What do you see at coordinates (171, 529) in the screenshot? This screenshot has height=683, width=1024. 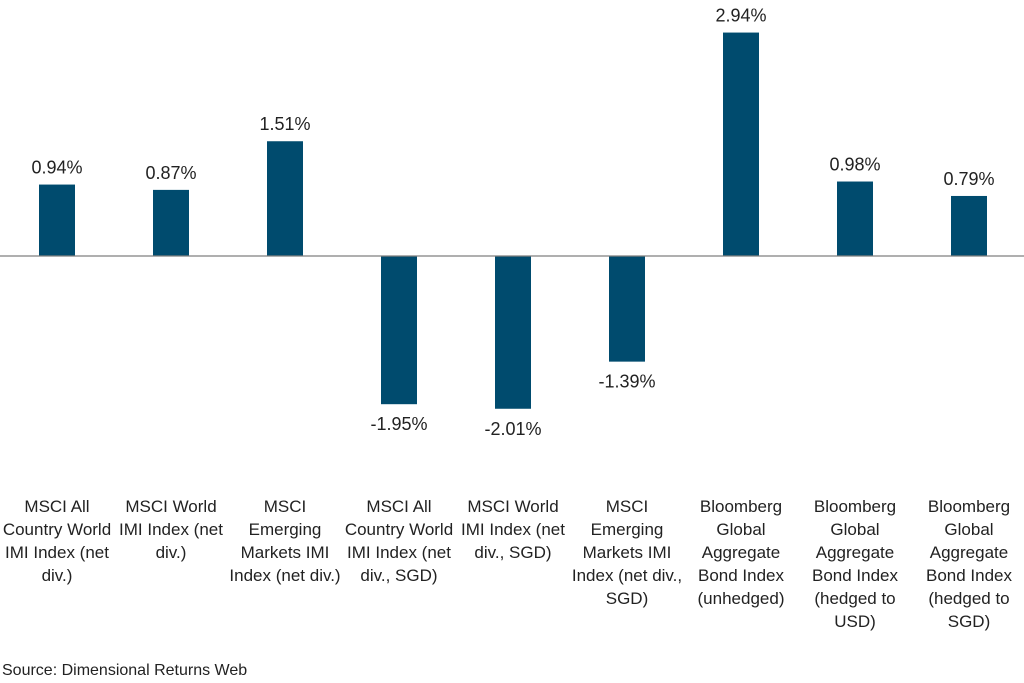 I see `category-label-2: MSCI World IMI Index (net div.)` at bounding box center [171, 529].